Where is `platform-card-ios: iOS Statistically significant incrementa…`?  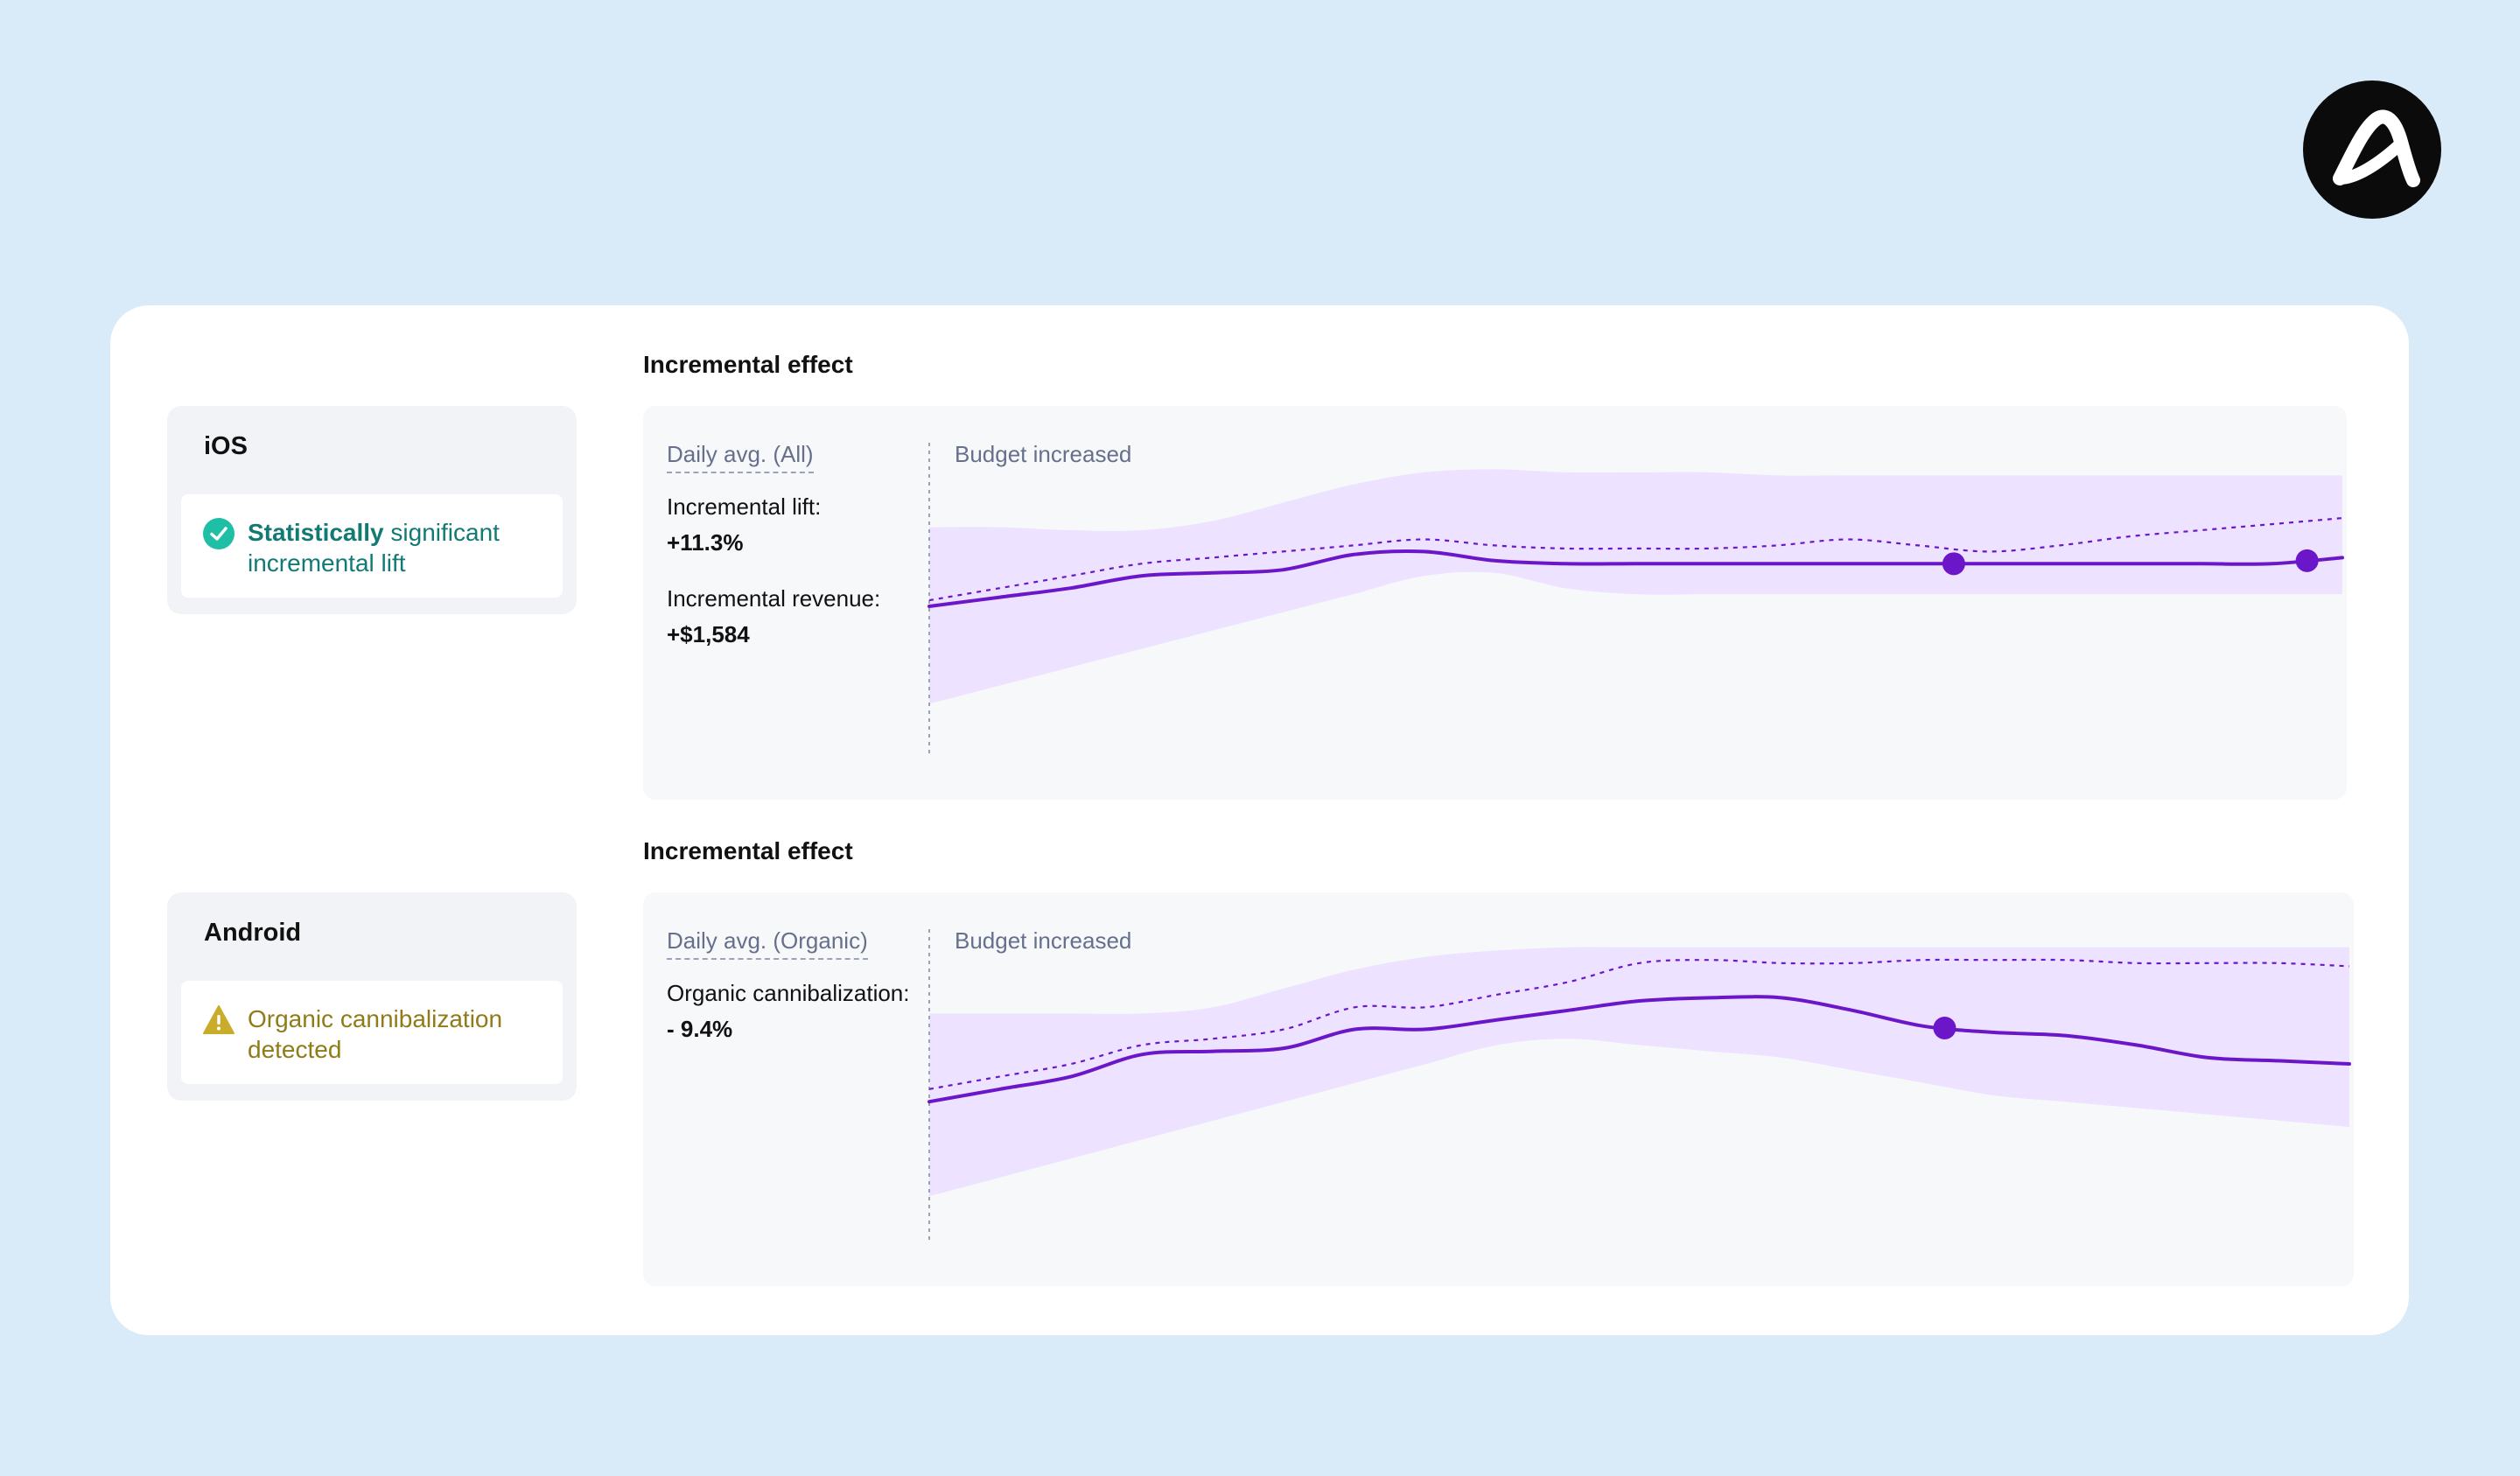 platform-card-ios: iOS Statistically significant incrementa… is located at coordinates (372, 510).